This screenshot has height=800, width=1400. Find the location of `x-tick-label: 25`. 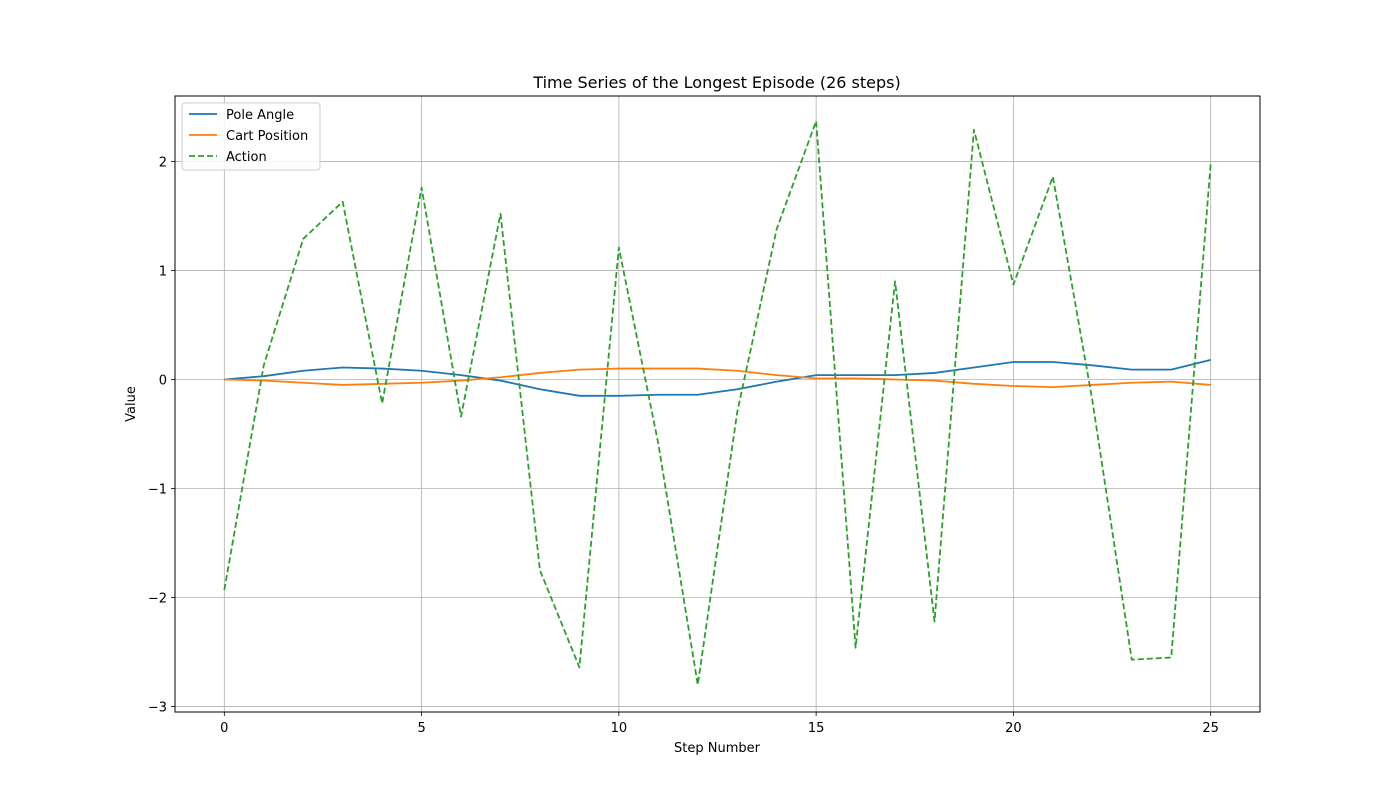

x-tick-label: 25 is located at coordinates (1210, 728).